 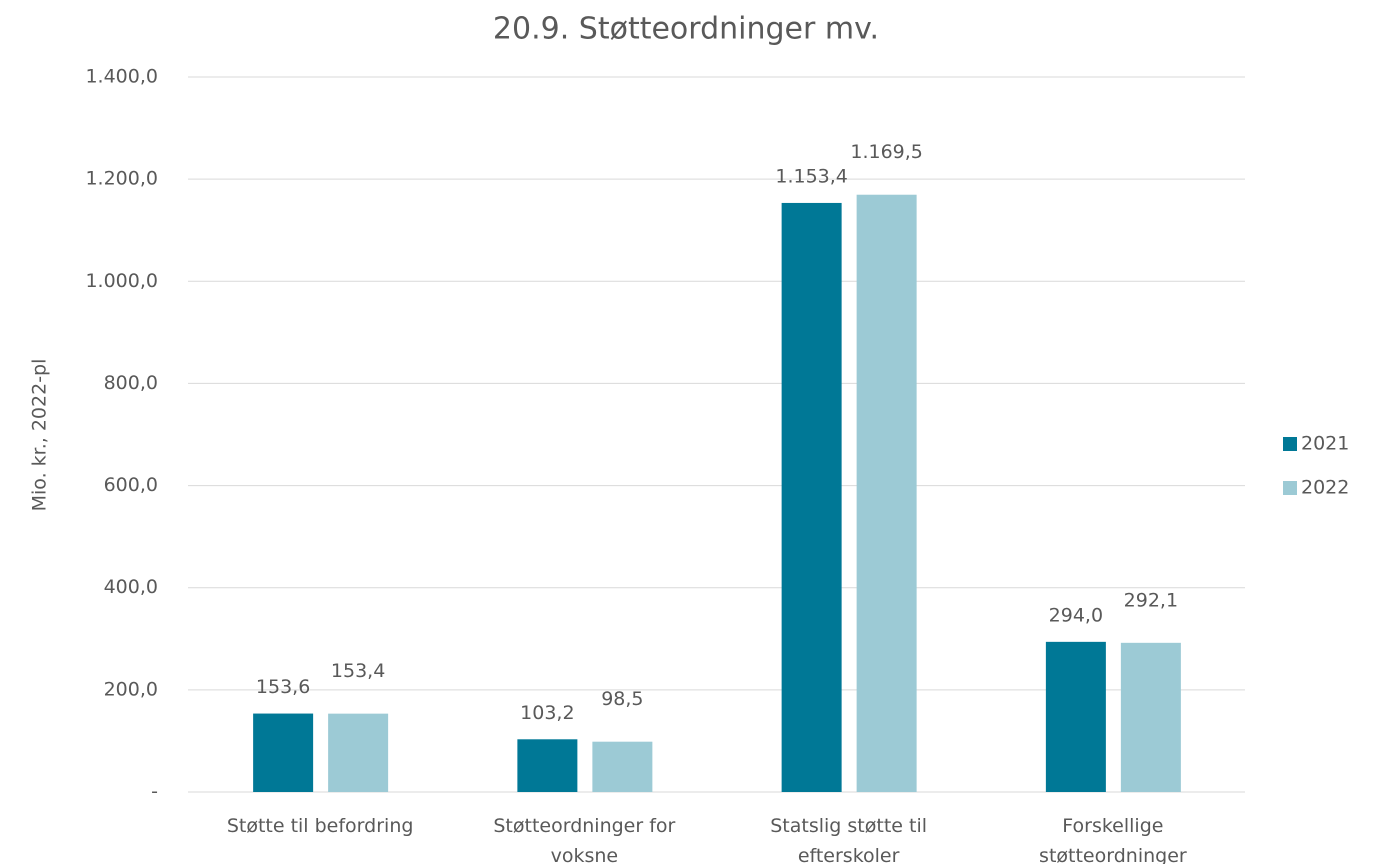 What do you see at coordinates (622, 699) in the screenshot?
I see `data-label: 98,5` at bounding box center [622, 699].